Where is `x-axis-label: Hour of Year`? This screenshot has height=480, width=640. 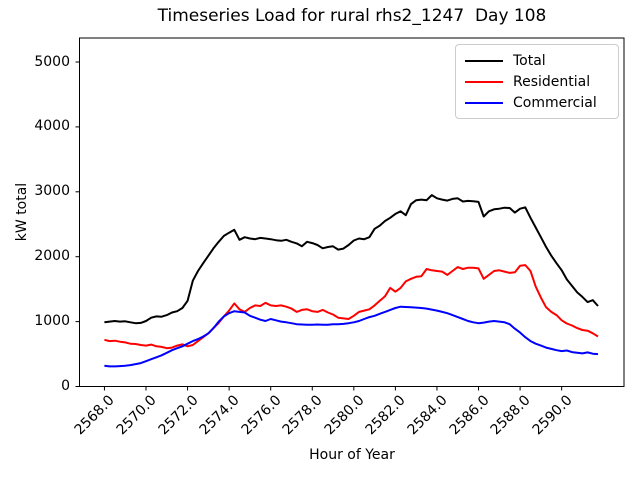
x-axis-label: Hour of Year is located at coordinates (352, 455).